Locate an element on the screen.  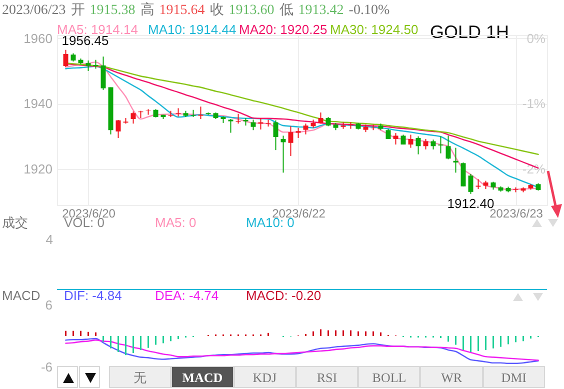
text: 高 is located at coordinates (147, 11).